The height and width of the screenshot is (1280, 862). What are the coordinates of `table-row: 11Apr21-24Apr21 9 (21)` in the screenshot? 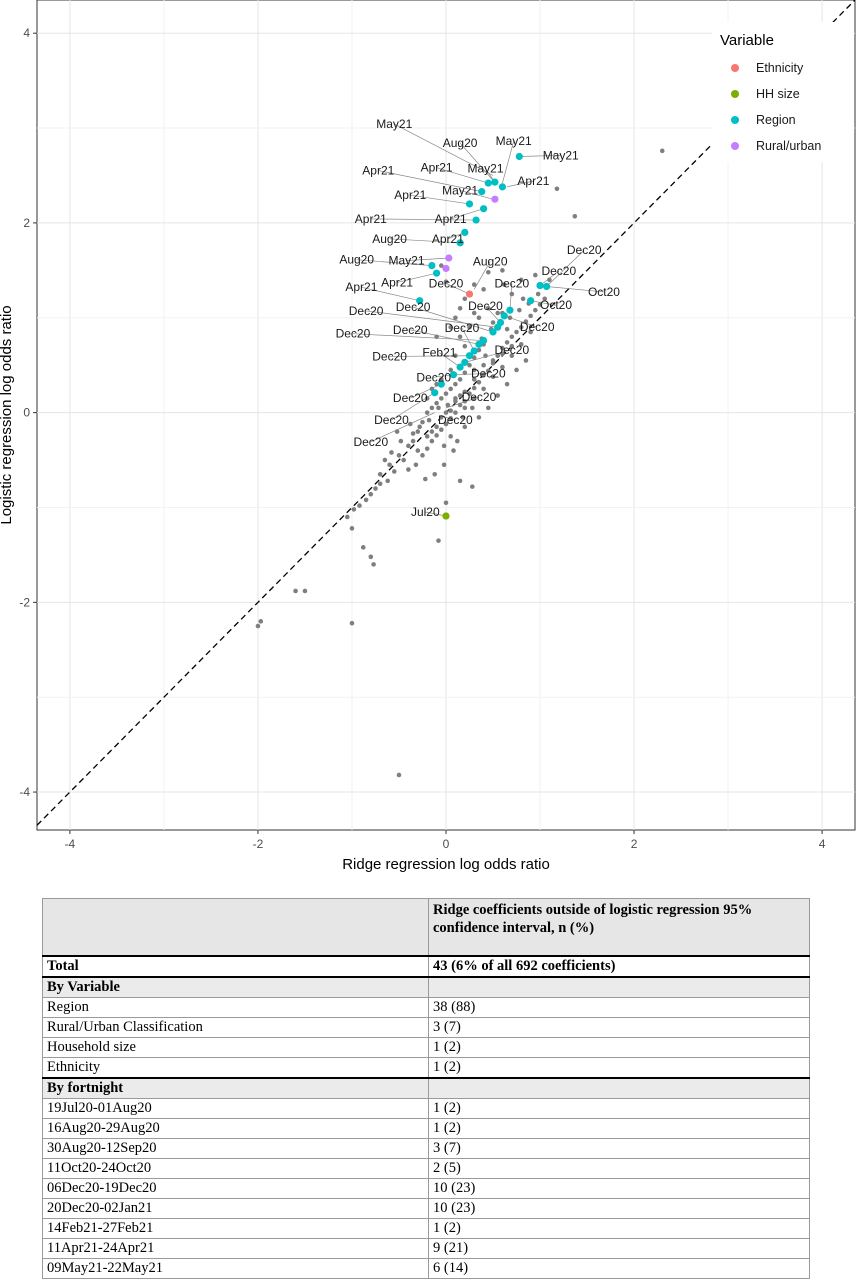 It's located at (426, 1248).